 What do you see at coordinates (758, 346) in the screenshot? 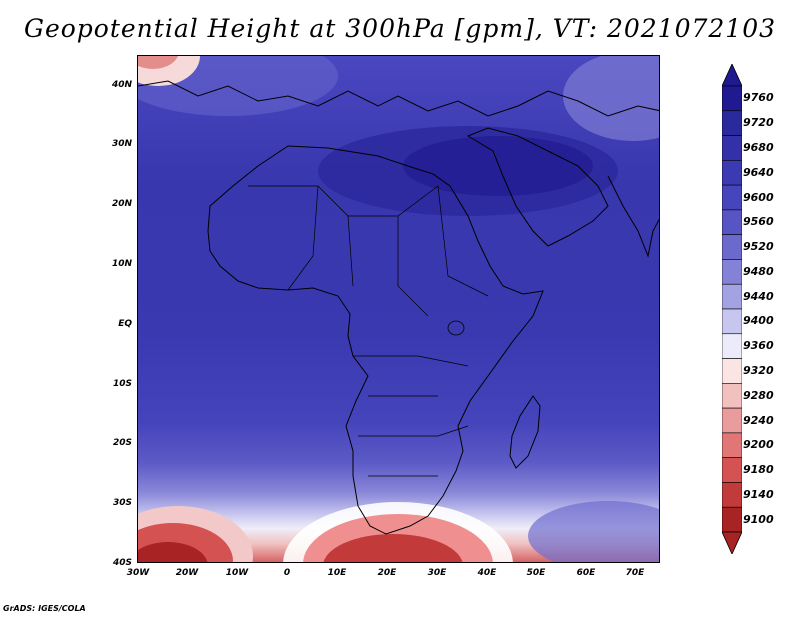
I see `colorbar-level-label: 9360` at bounding box center [758, 346].